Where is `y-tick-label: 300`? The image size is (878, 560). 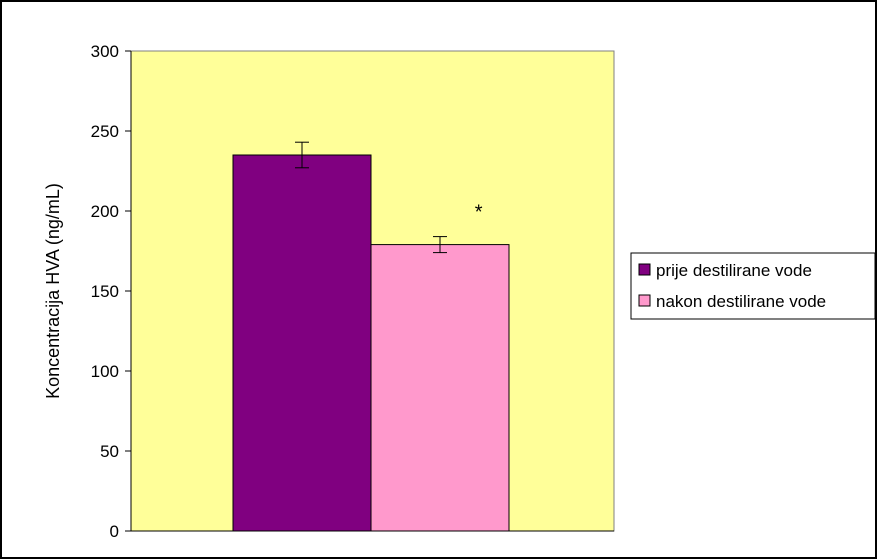 y-tick-label: 300 is located at coordinates (105, 51).